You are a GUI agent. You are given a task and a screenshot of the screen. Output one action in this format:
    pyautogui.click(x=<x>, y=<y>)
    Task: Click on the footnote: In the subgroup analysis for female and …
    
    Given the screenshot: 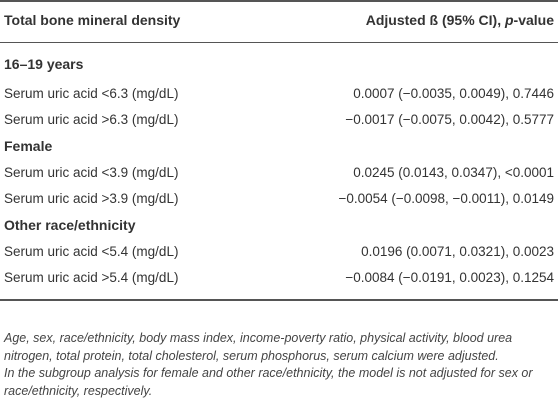 What is the action you would take?
    pyautogui.click(x=268, y=382)
    